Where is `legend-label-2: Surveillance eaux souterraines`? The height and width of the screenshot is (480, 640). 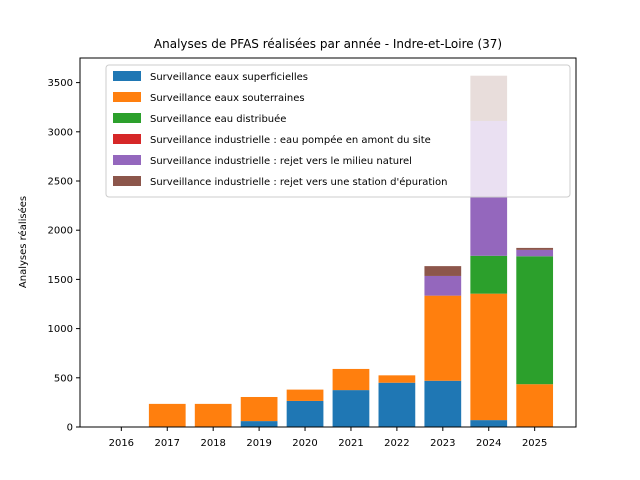 legend-label-2: Surveillance eaux souterraines is located at coordinates (227, 98).